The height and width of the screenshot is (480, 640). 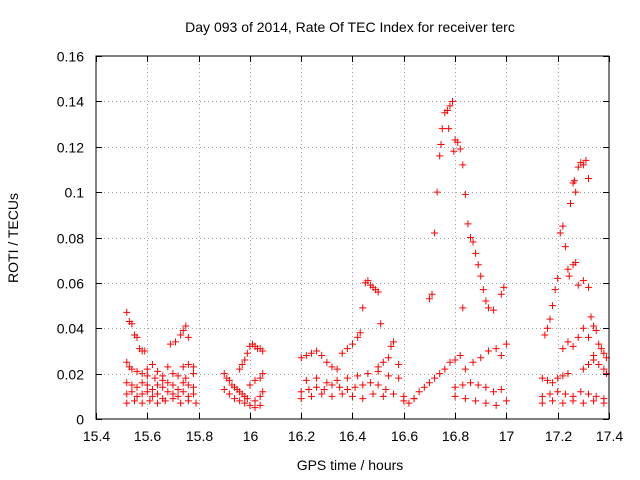 What do you see at coordinates (199, 436) in the screenshot?
I see `x-tick-label: 15.8` at bounding box center [199, 436].